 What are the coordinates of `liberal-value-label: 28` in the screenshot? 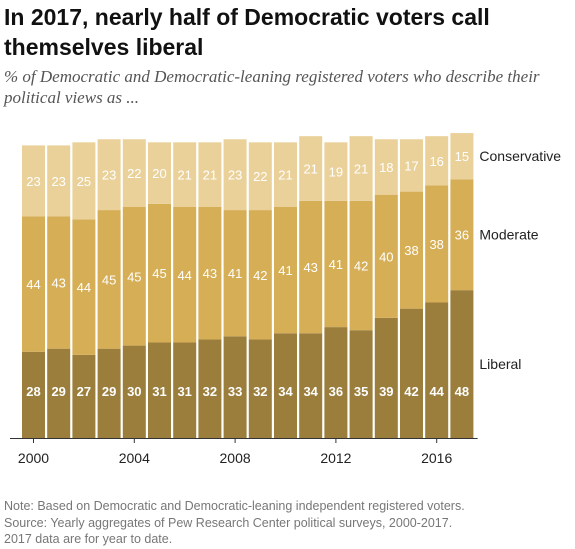 It's located at (33, 391).